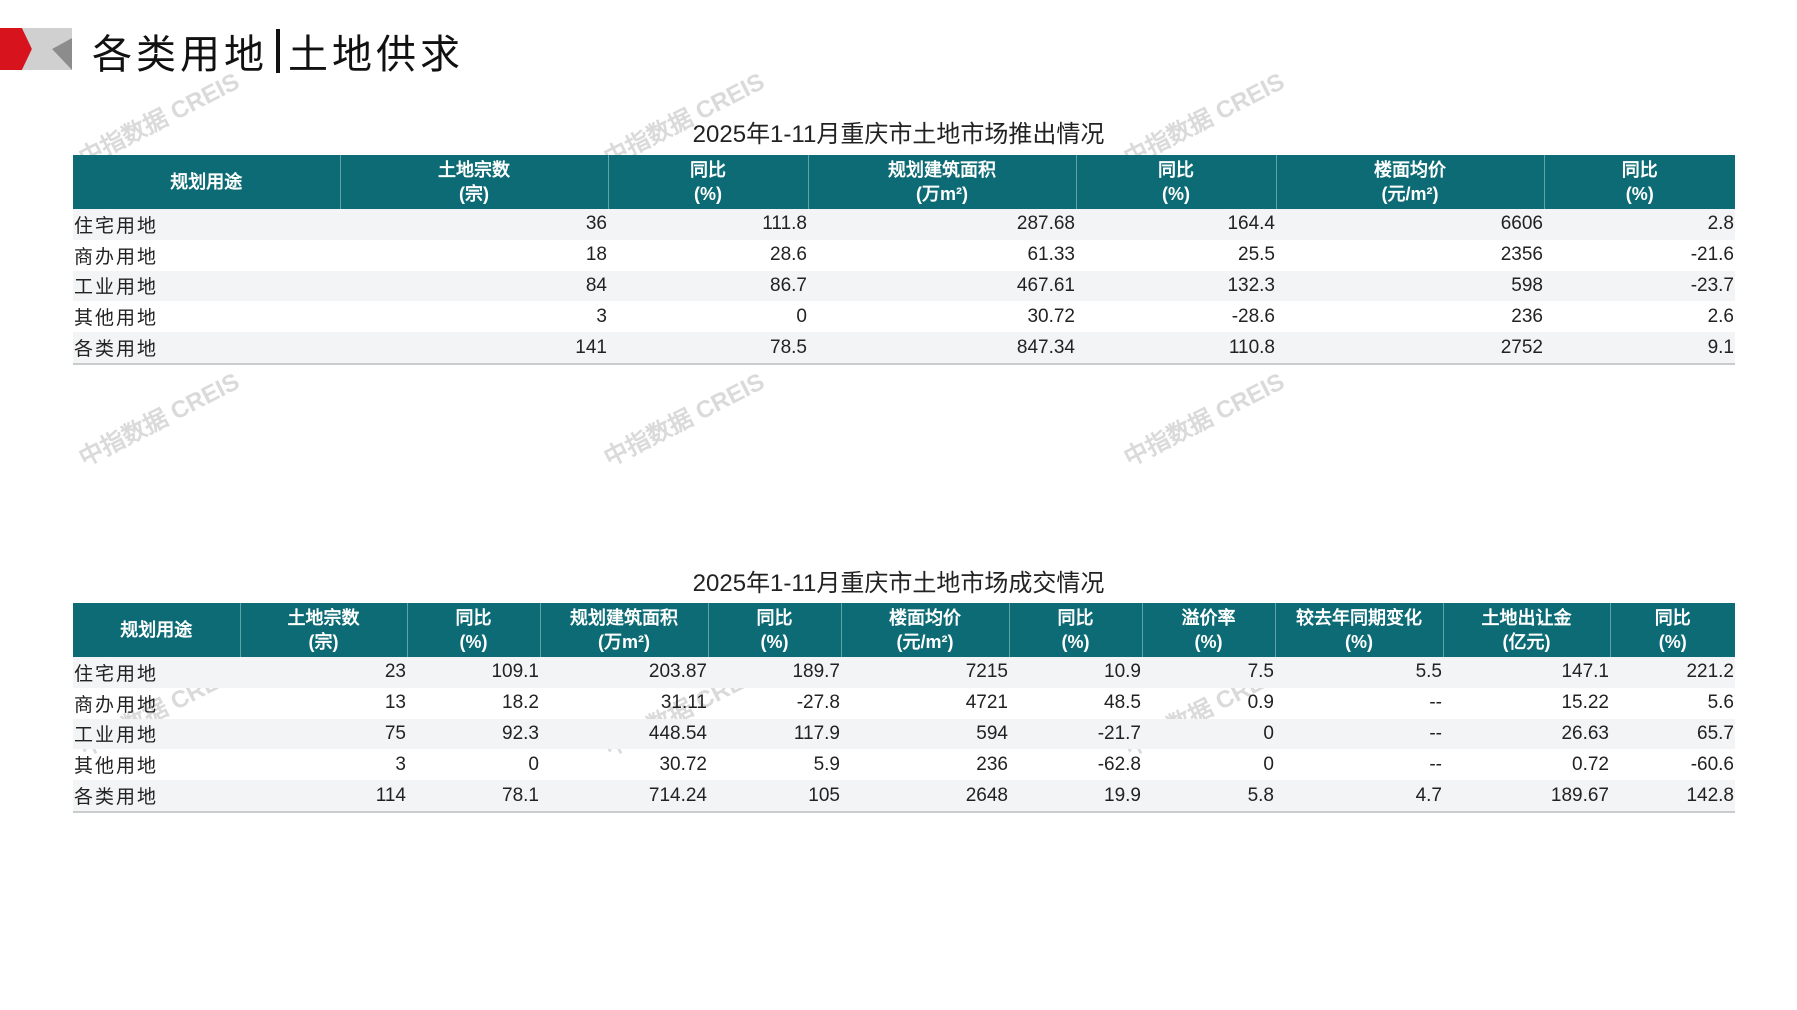 This screenshot has height=1010, width=1797. Describe the element at coordinates (1526, 672) in the screenshot. I see `table-cell: 147.1` at that location.